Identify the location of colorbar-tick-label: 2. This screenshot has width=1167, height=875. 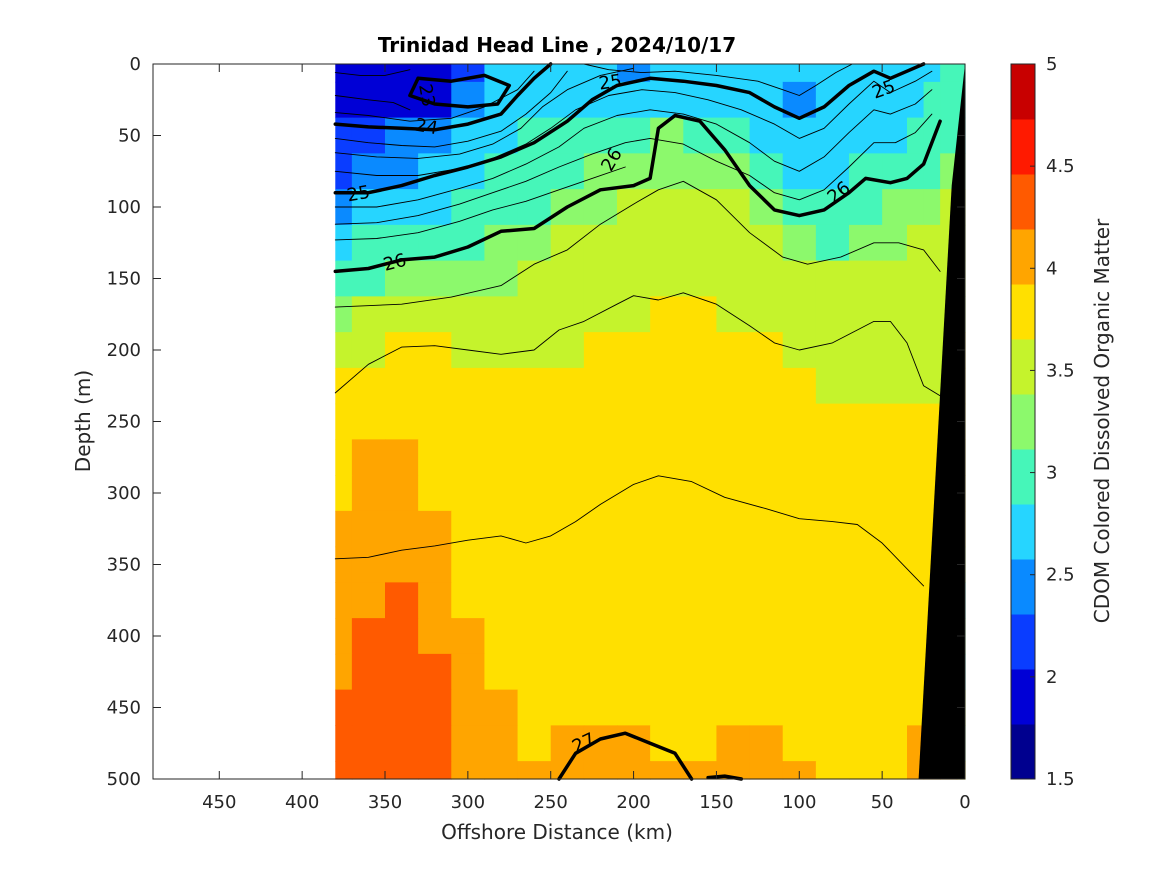
(1051, 677).